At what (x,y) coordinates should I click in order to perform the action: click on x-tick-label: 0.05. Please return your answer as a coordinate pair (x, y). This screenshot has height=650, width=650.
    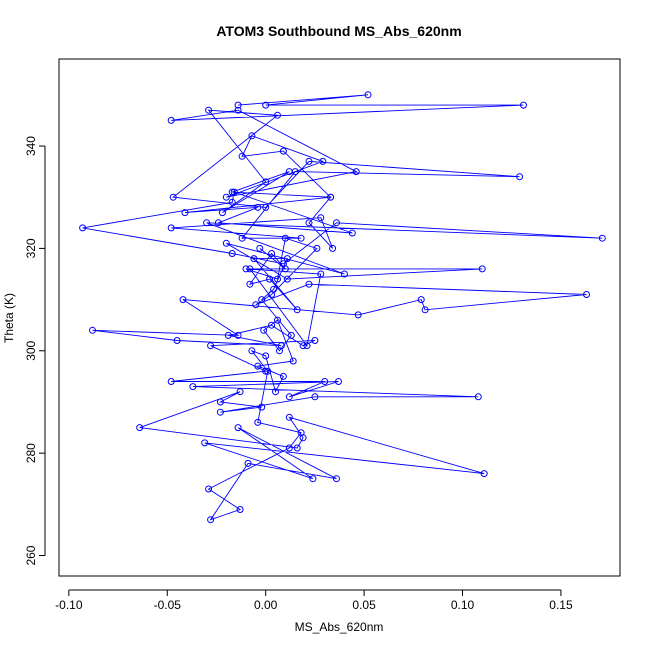
    Looking at the image, I should click on (364, 605).